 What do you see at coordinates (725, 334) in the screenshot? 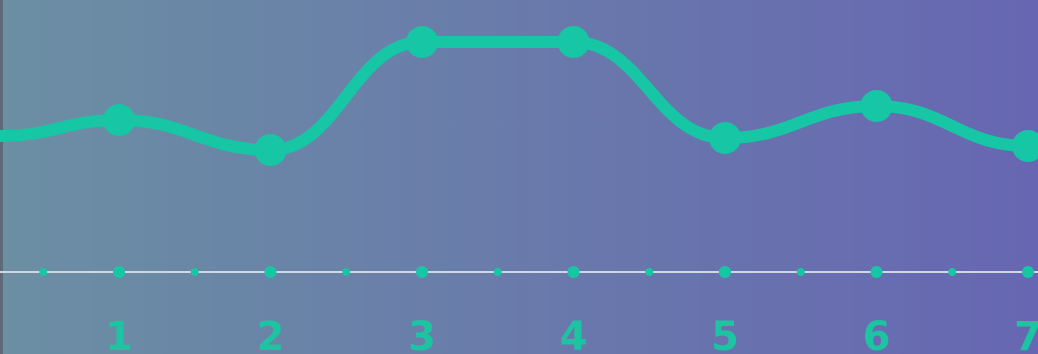
I see `x-tick-label-5: 5` at bounding box center [725, 334].